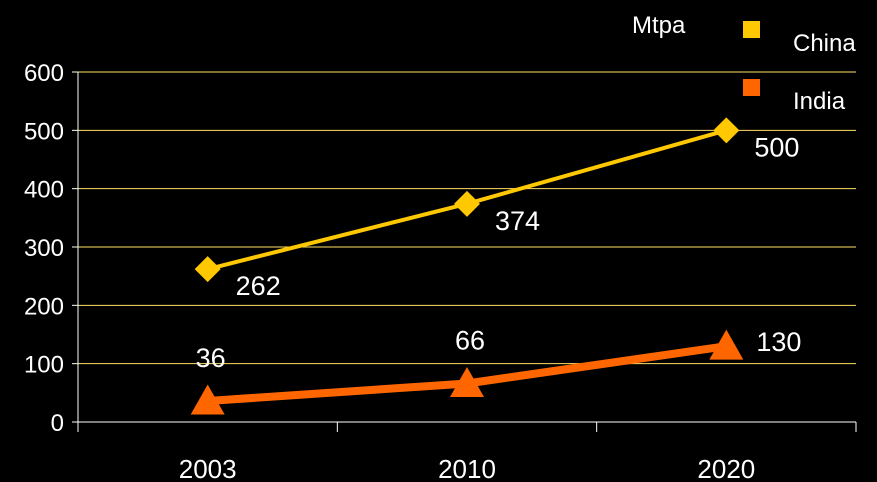  I want to click on data-label-china: 500, so click(776, 147).